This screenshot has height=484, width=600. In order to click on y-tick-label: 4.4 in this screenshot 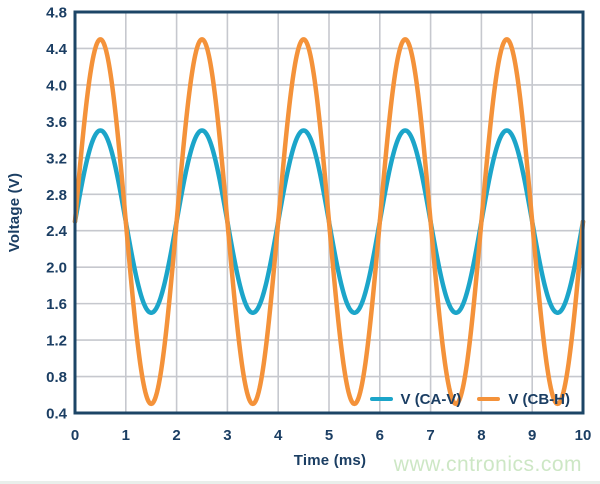, I will do `click(57, 49)`.